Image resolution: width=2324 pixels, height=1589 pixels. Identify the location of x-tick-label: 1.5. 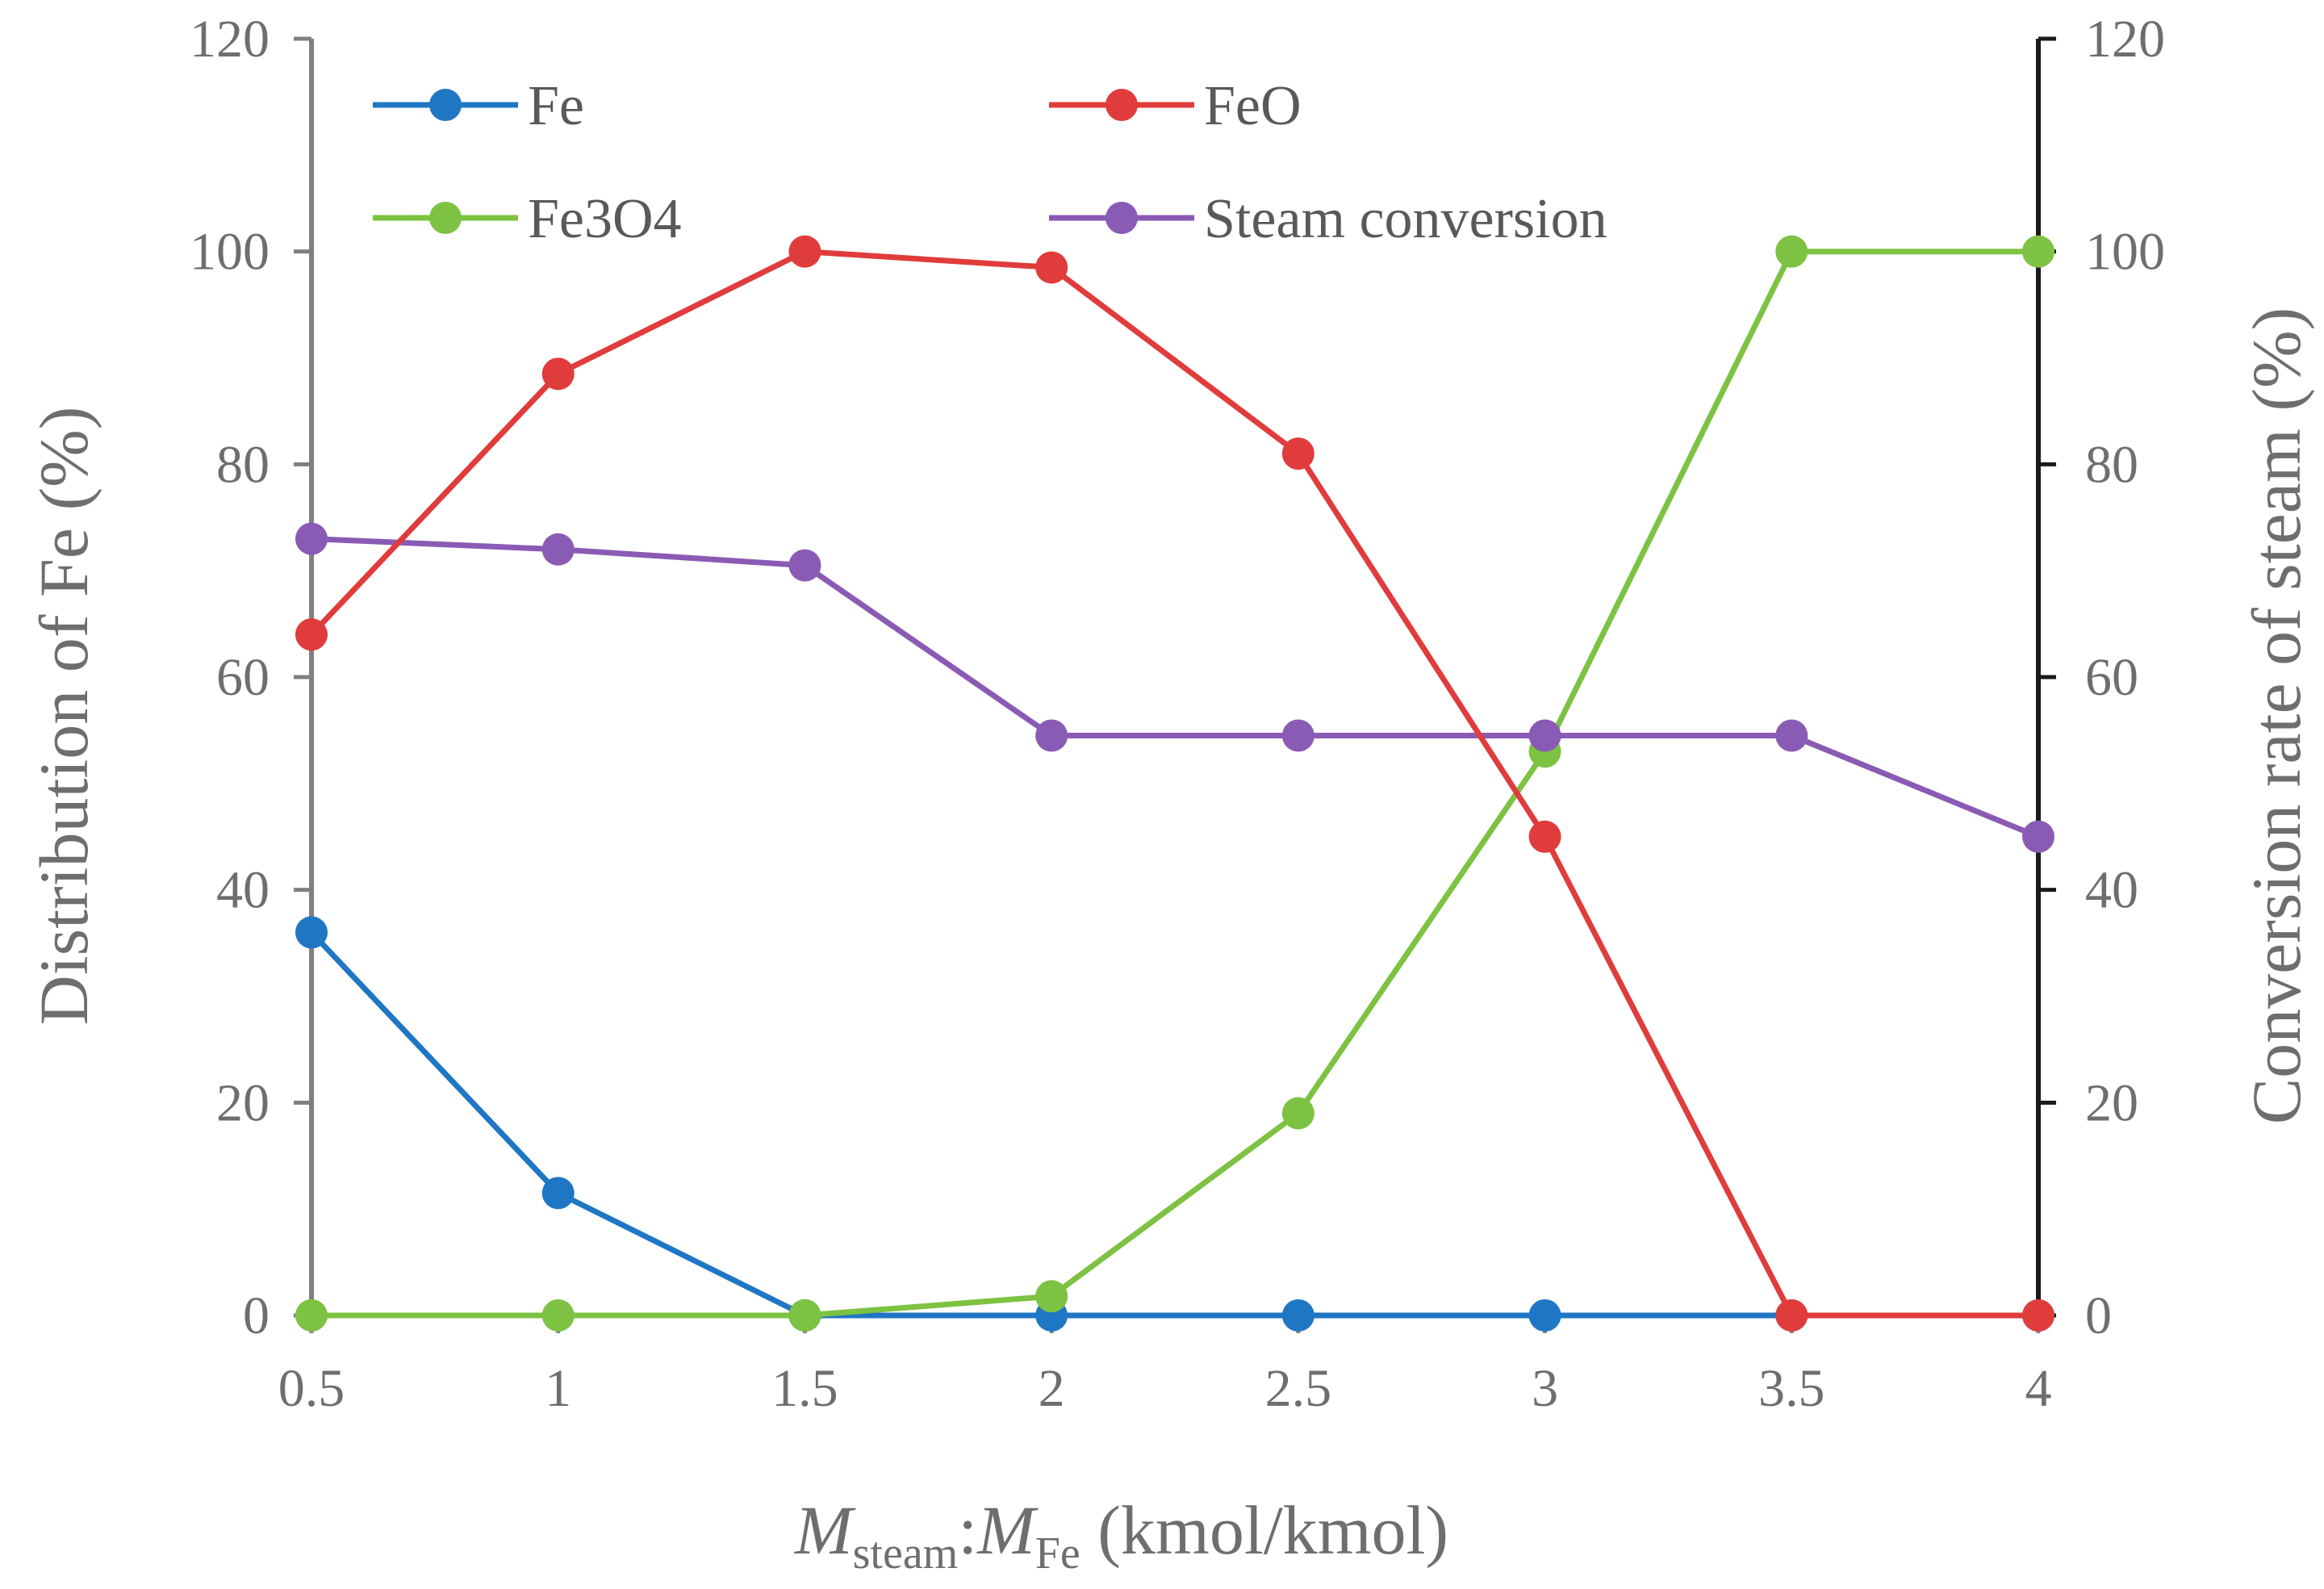
(804, 1388).